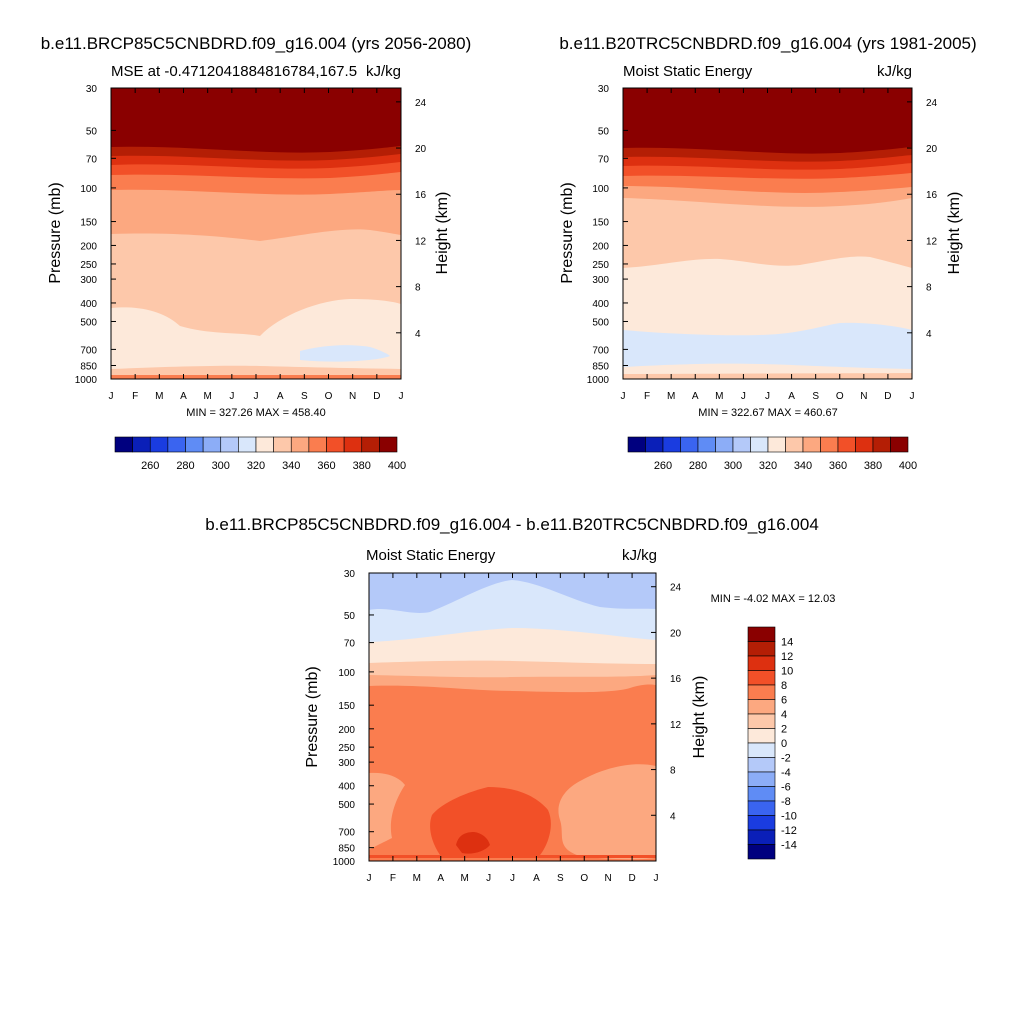 Image resolution: width=1024 pixels, height=1024 pixels. I want to click on panel3-colorbar: 14 12 10 8 6 4 2 0 -2 -4 -6 -8 -10 -12 -14, so click(772, 743).